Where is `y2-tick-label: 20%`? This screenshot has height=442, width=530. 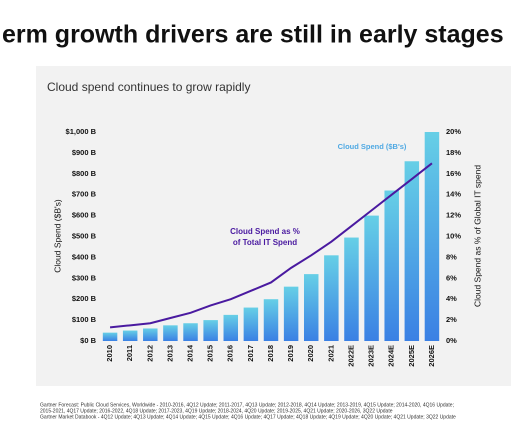
y2-tick-label: 20% is located at coordinates (453, 131).